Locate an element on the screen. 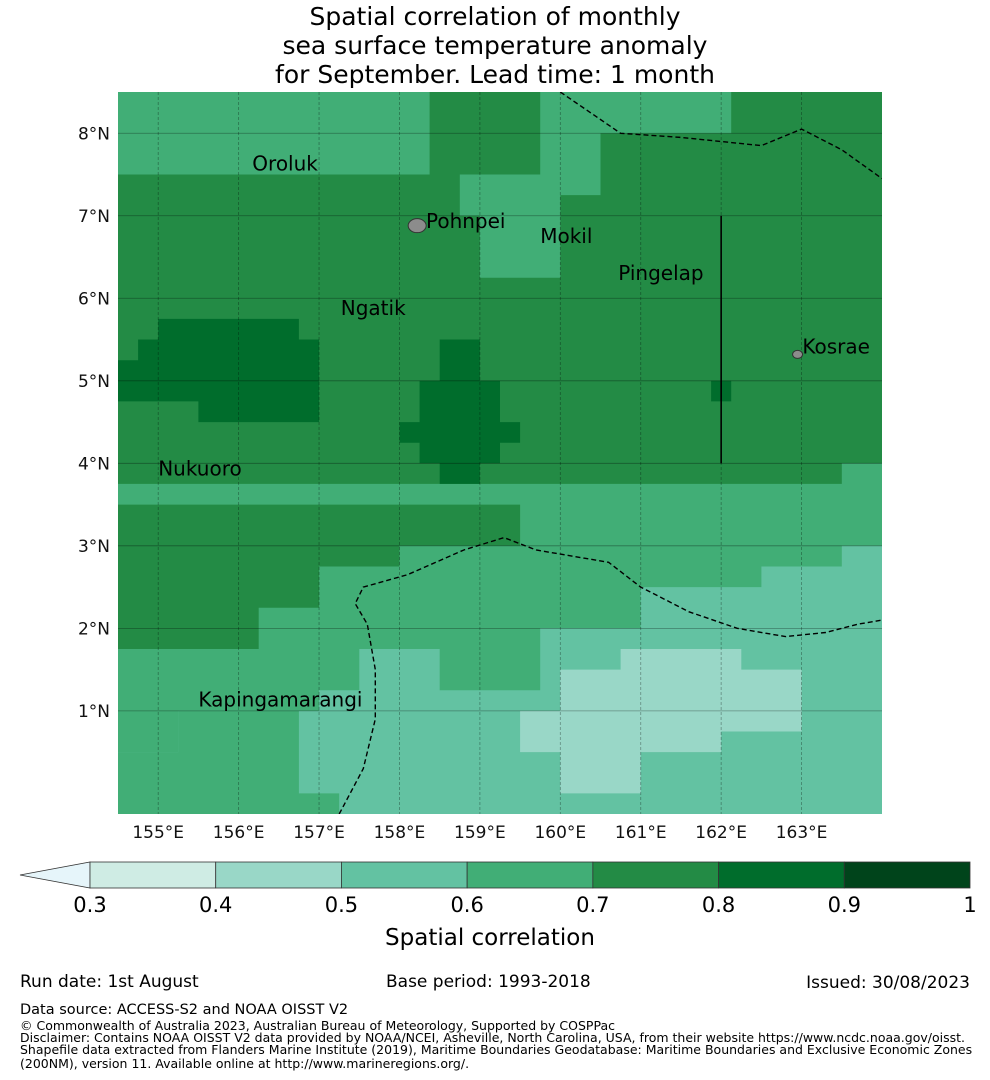 The height and width of the screenshot is (1080, 990). lon-tick-label: 157°E is located at coordinates (319, 833).